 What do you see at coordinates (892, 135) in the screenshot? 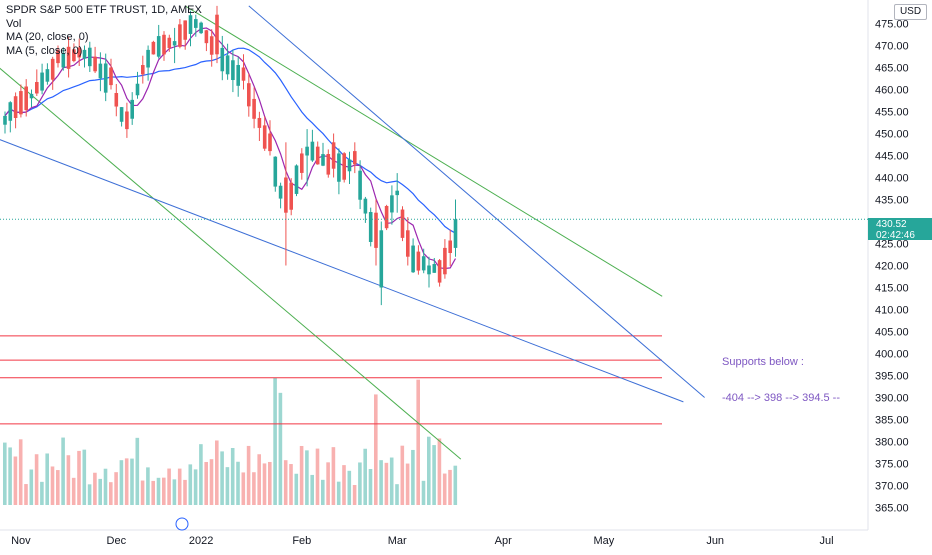
I see `y-tick-label: 450.00` at bounding box center [892, 135].